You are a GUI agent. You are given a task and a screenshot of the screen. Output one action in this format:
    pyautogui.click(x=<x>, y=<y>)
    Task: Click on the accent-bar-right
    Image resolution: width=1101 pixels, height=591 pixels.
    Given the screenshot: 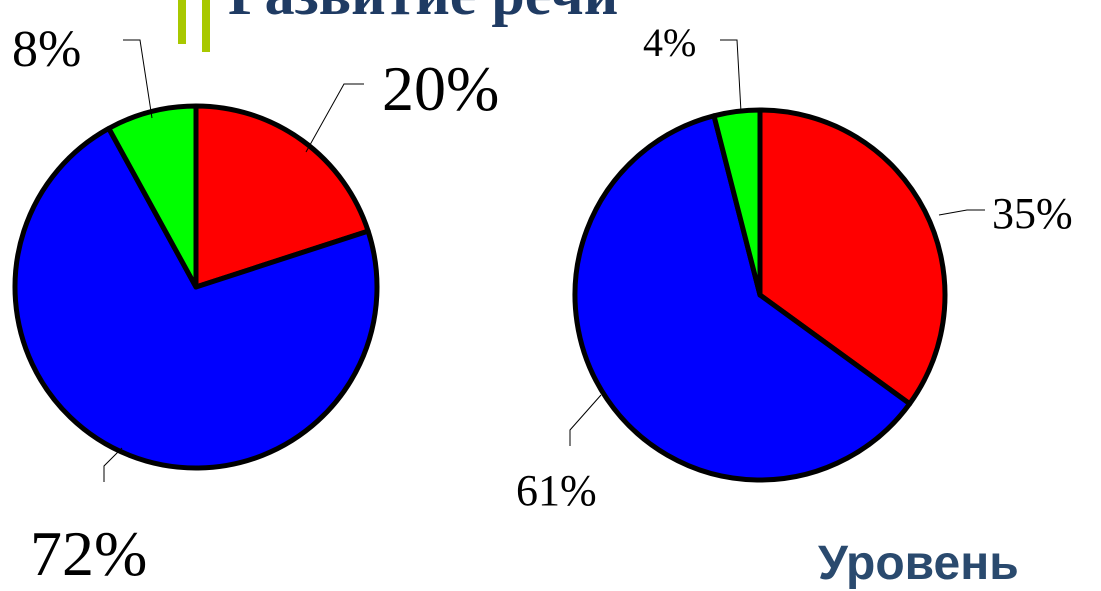 What is the action you would take?
    pyautogui.click(x=206, y=26)
    